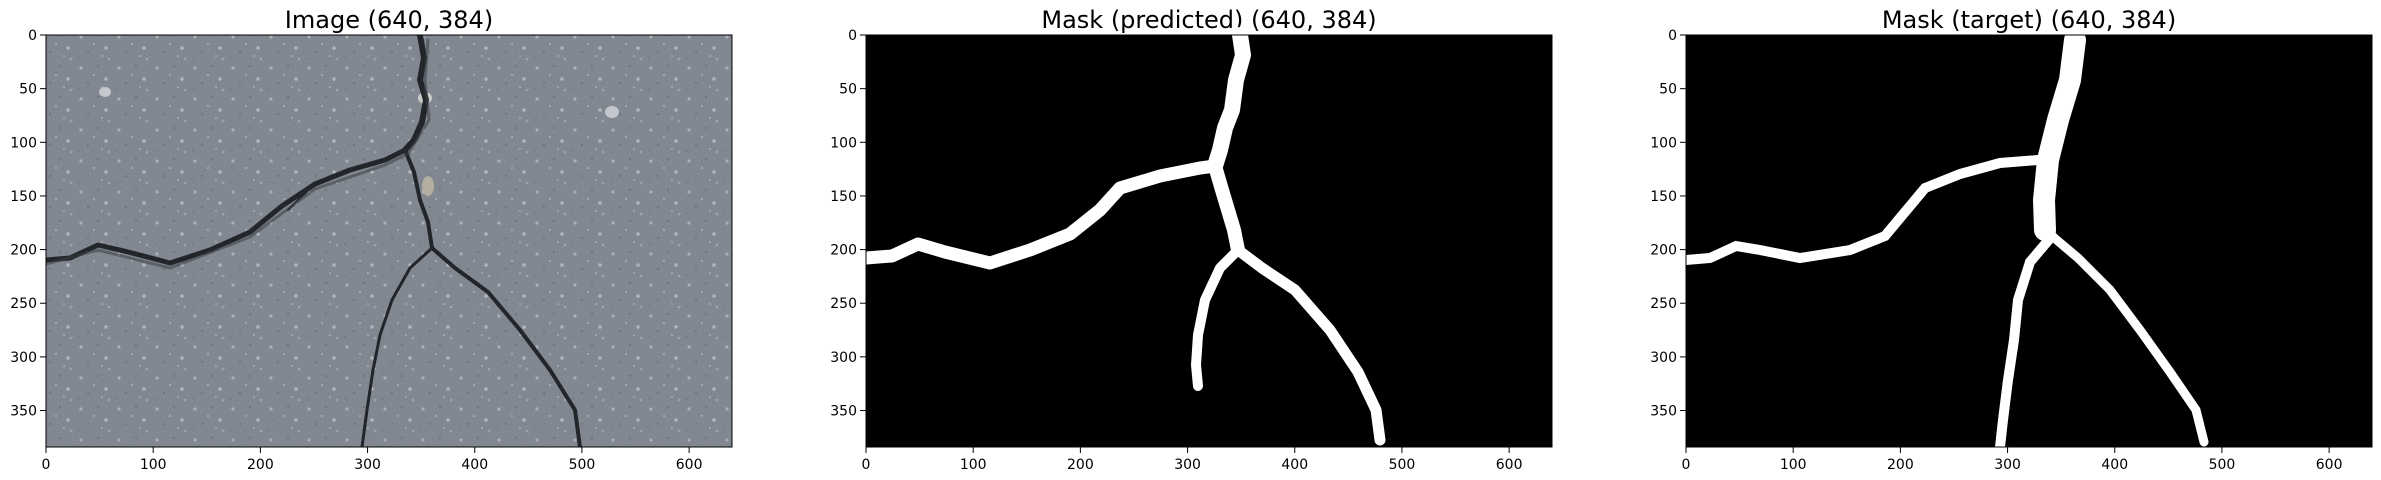 This screenshot has width=2381, height=480. Describe the element at coordinates (238, 154) in the screenshot. I see `crack-shadows` at that location.